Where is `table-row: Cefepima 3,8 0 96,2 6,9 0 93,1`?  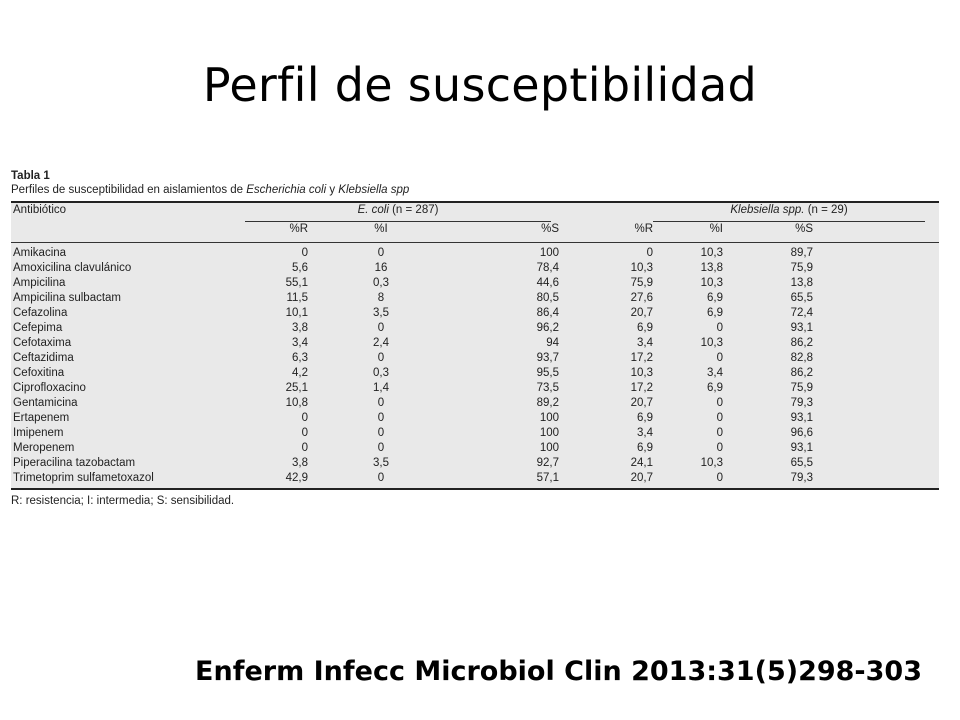
table-row: Cefepima 3,8 0 96,2 6,9 0 93,1 is located at coordinates (475, 328).